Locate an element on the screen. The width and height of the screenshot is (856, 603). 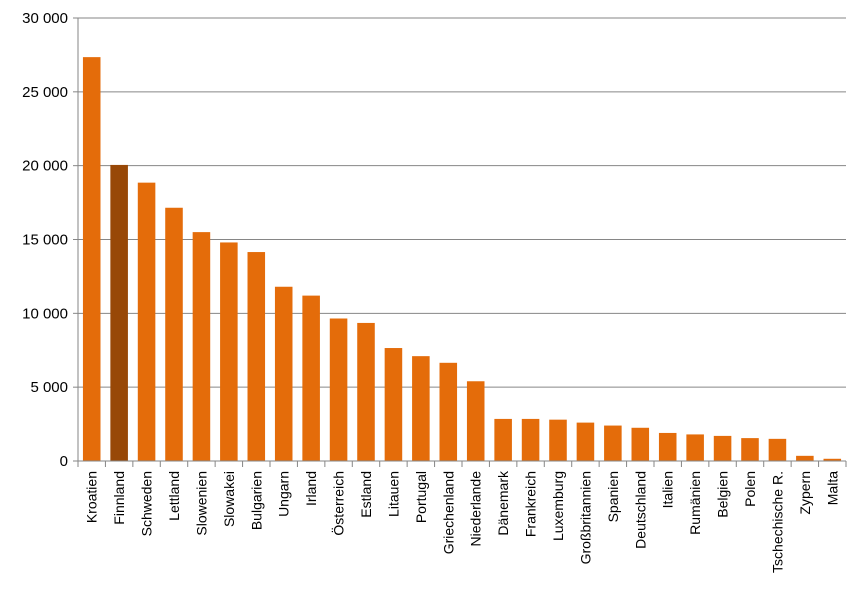
x-tick-label: Luxemburg is located at coordinates (558, 506).